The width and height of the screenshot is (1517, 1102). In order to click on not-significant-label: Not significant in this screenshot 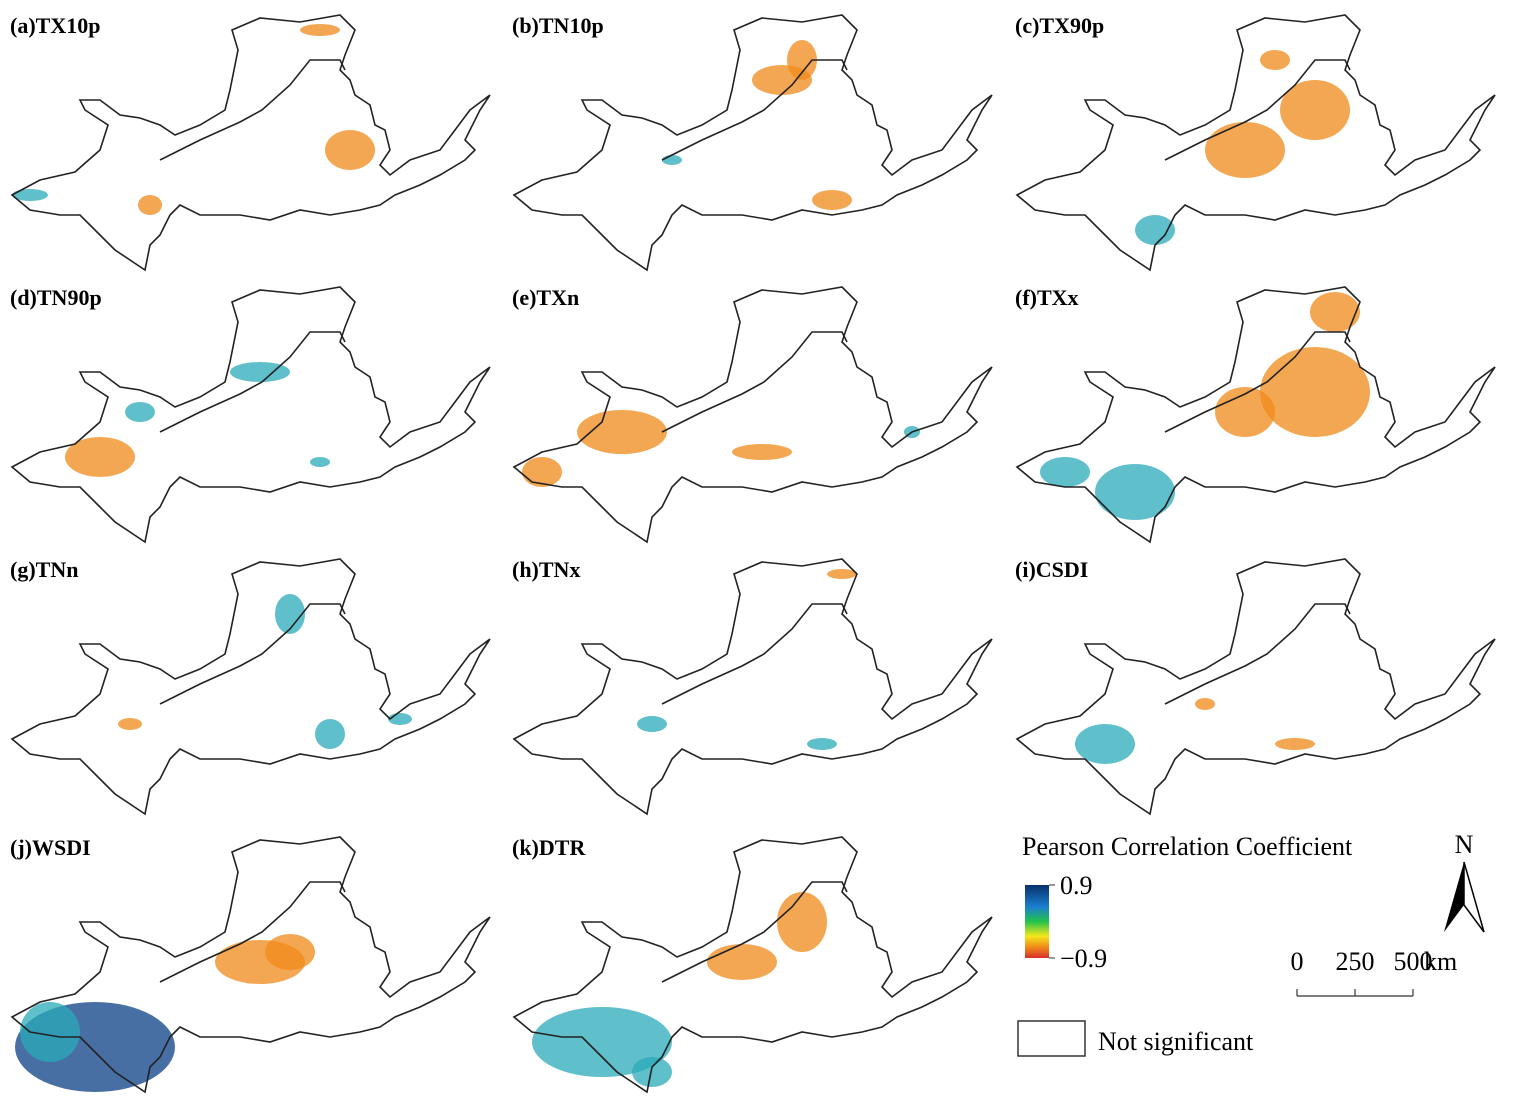, I will do `click(1176, 1041)`.